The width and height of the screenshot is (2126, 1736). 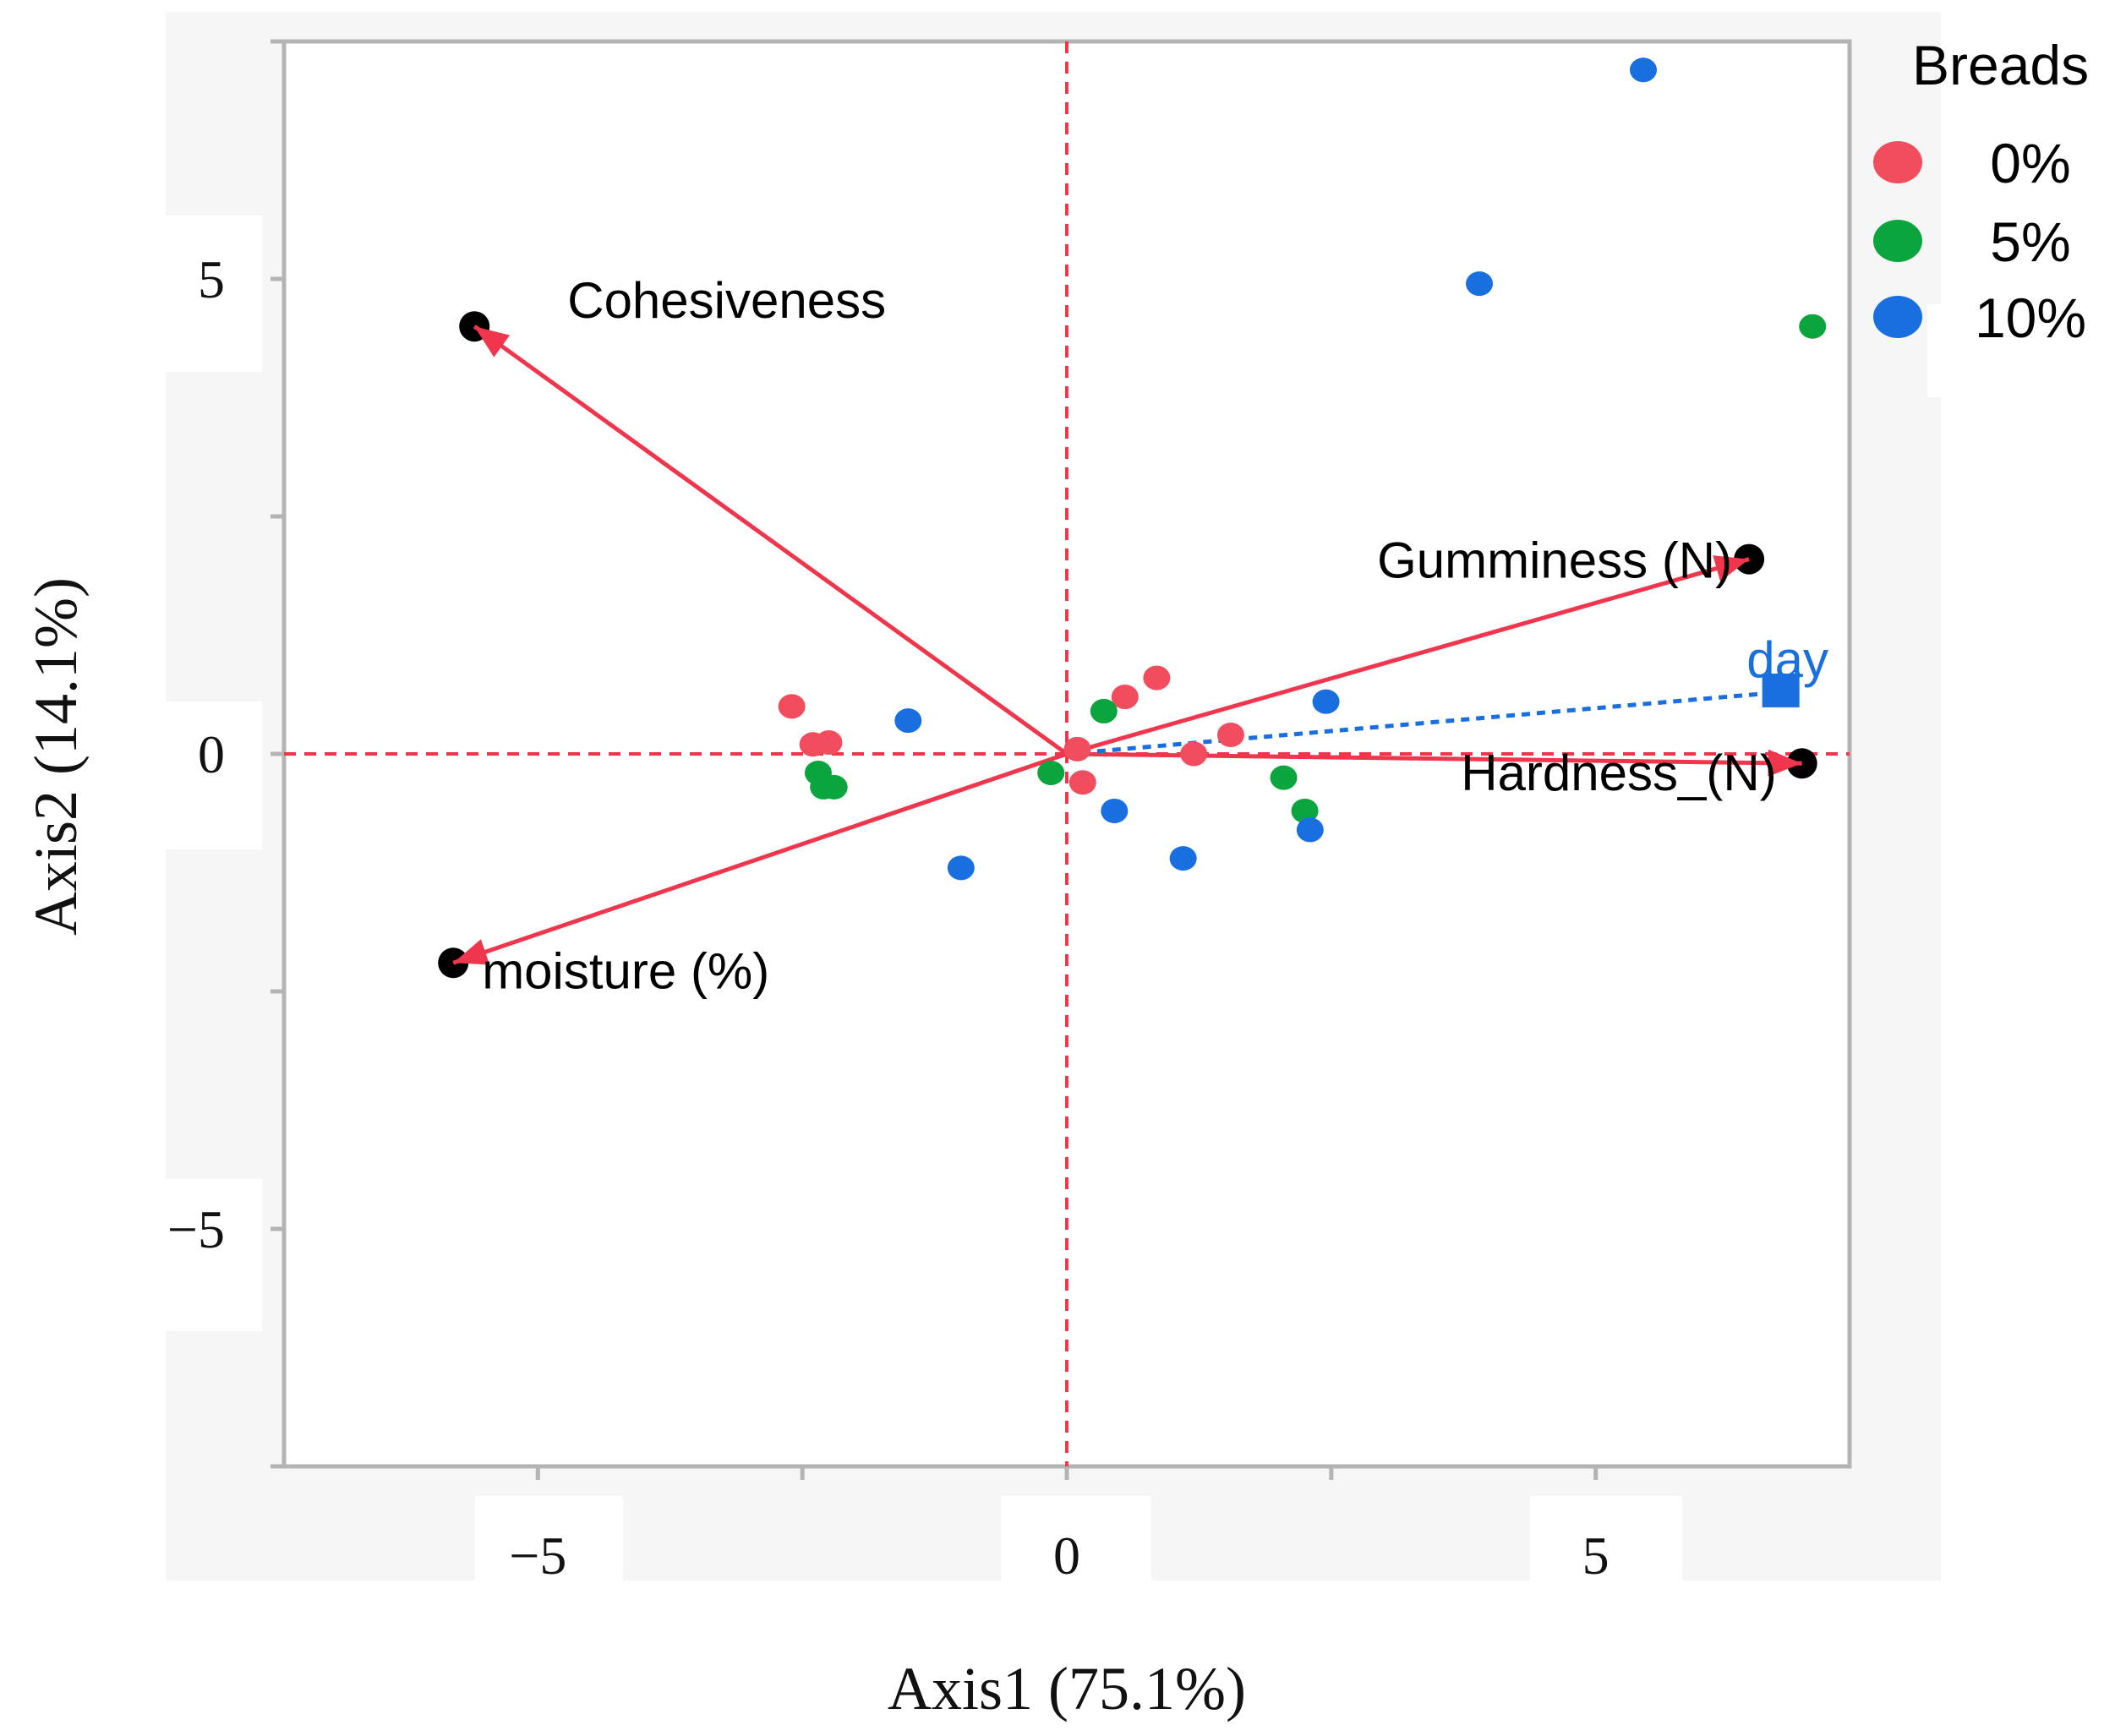 What do you see at coordinates (1787, 659) in the screenshot?
I see `supplementary-label: day` at bounding box center [1787, 659].